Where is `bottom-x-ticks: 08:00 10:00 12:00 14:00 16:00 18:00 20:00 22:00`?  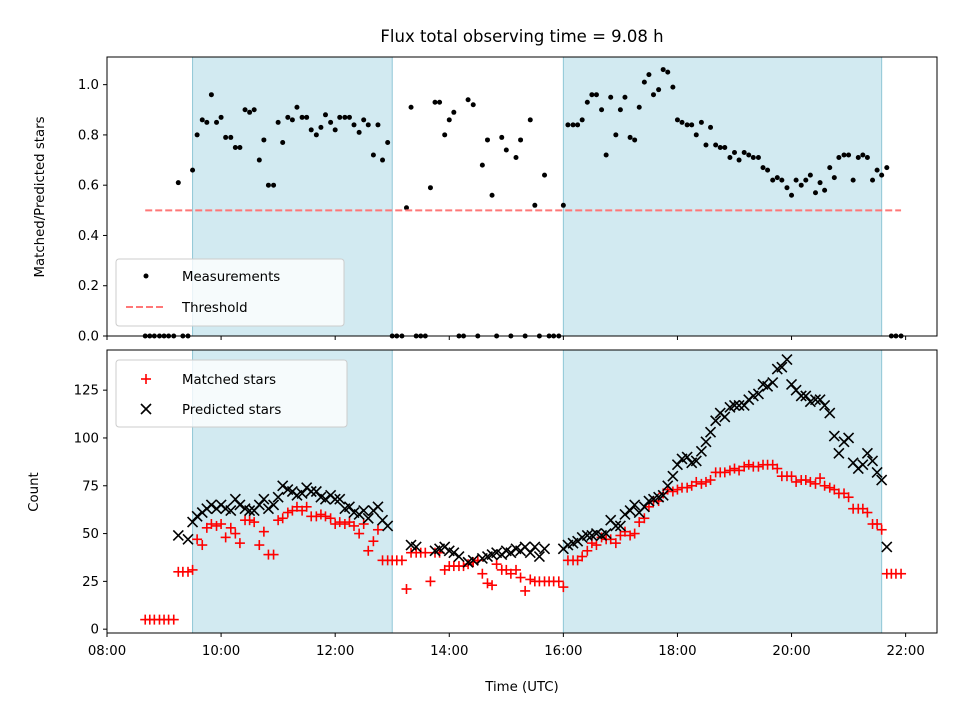 bottom-x-ticks: 08:00 10:00 12:00 14:00 16:00 18:00 20:00 22:00 is located at coordinates (506, 646).